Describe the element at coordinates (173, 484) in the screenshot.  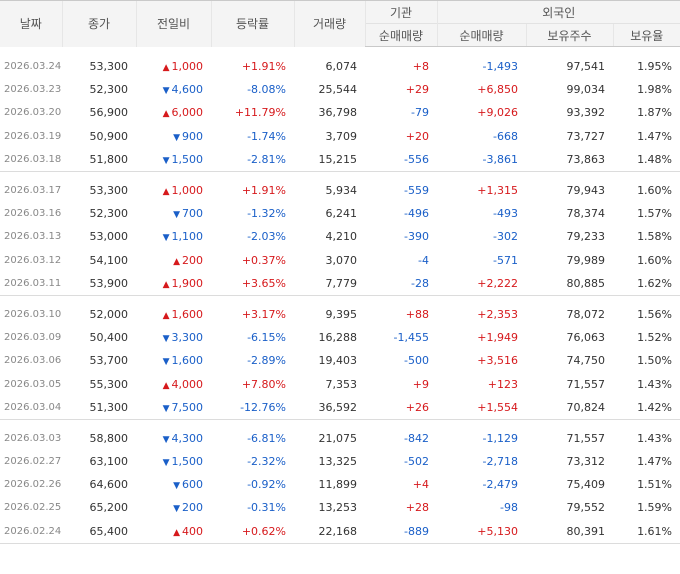
I see `change-cell: ▼ 600` at that location.